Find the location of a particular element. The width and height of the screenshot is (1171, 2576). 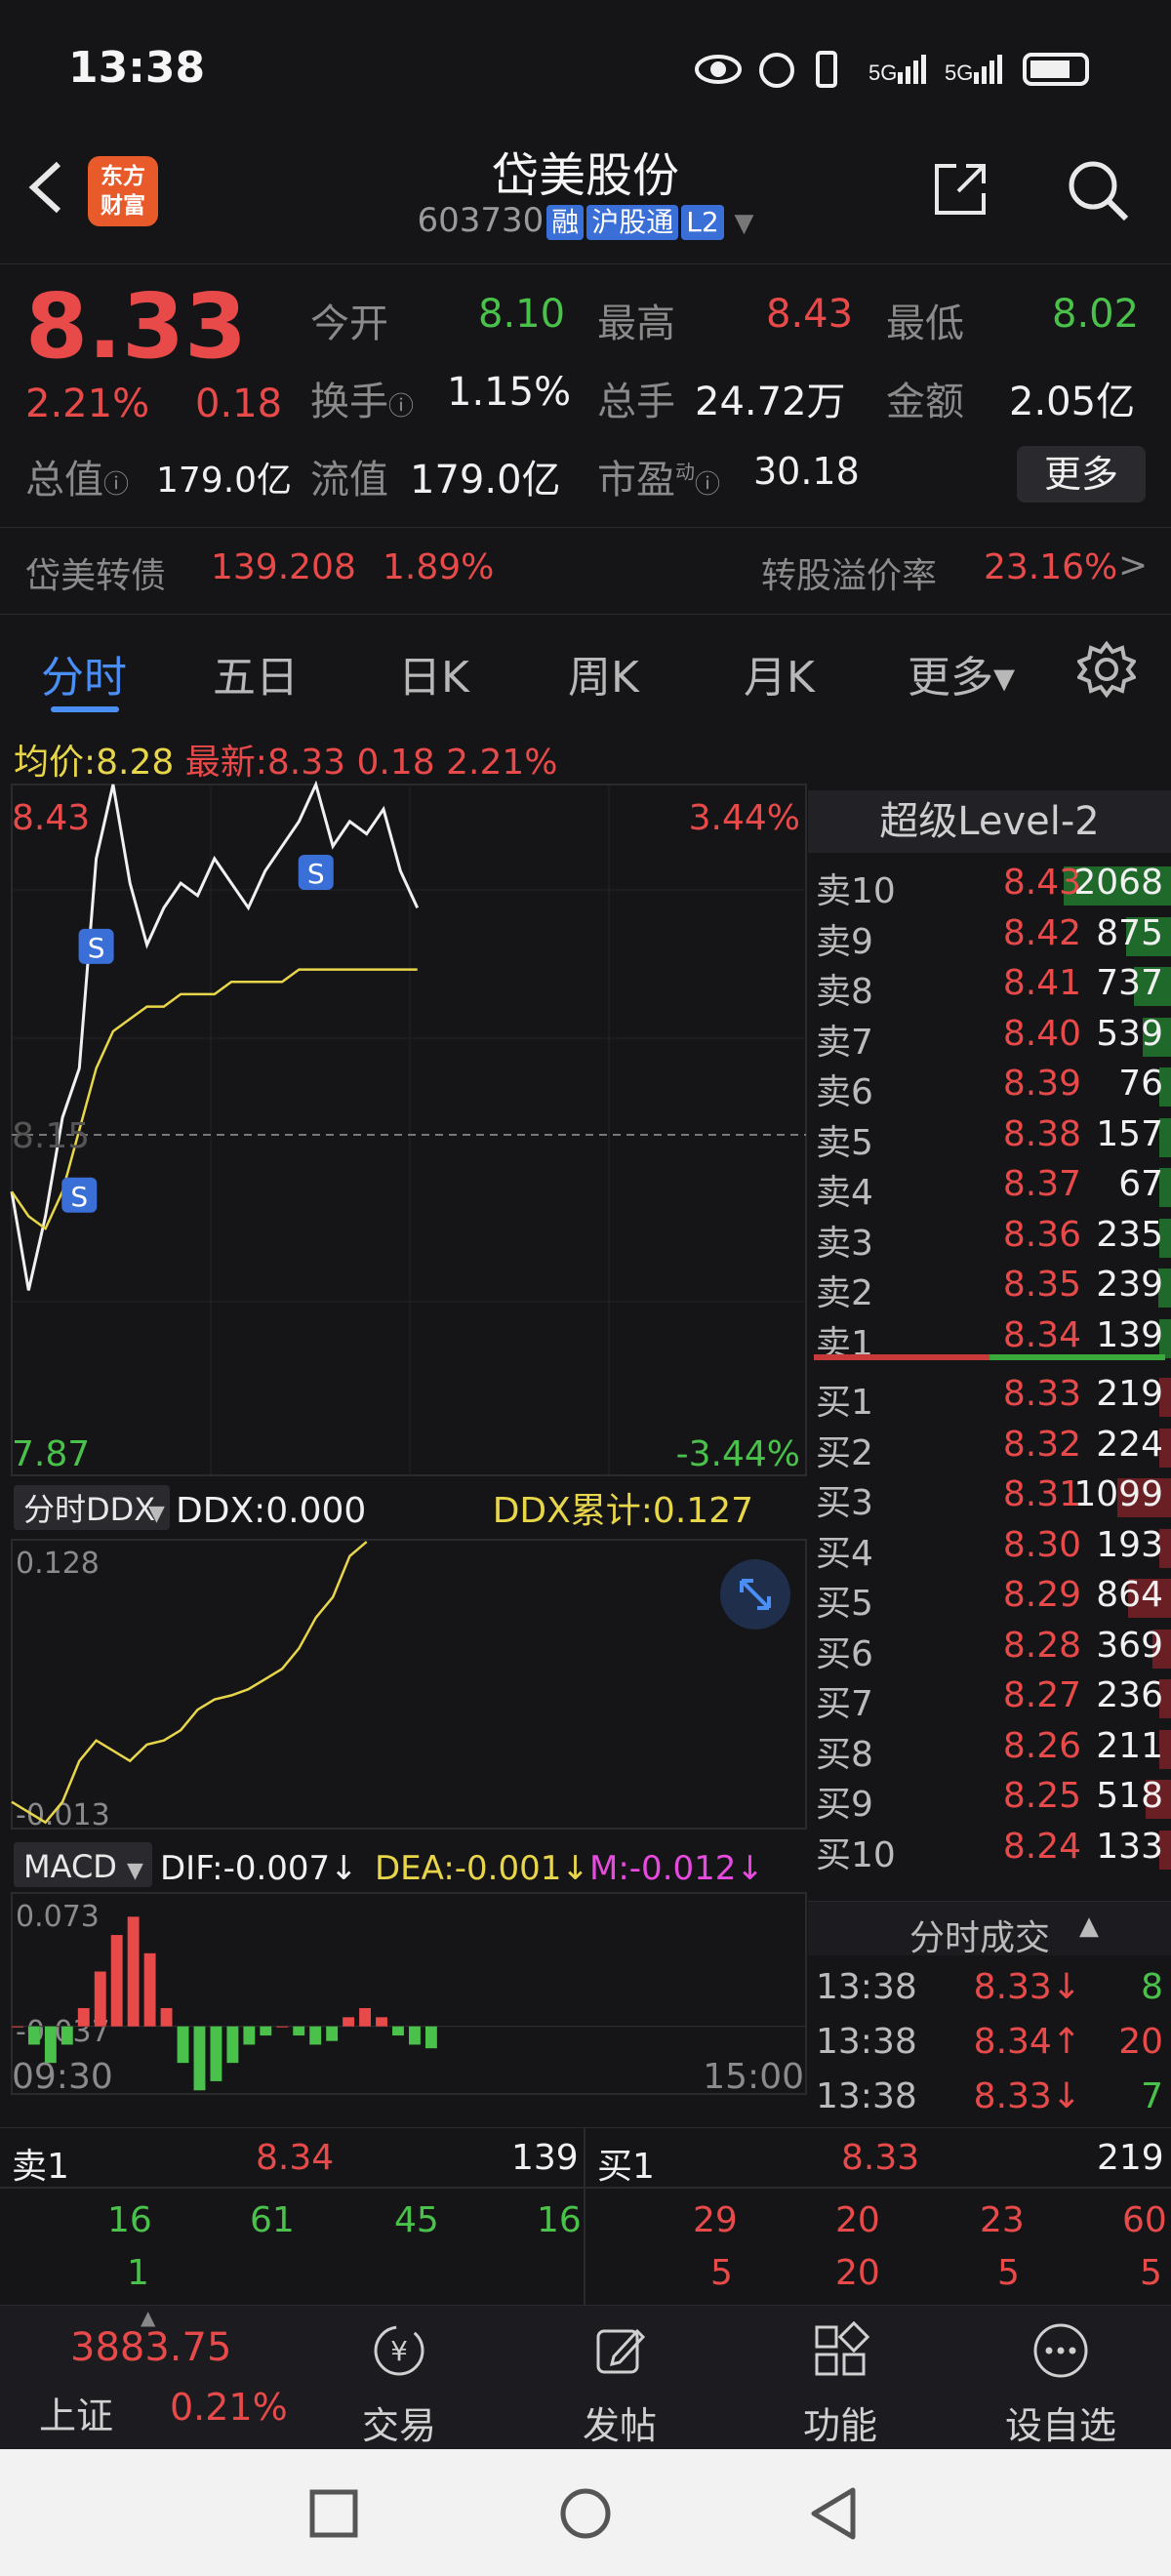

system-nav-bar is located at coordinates (585, 2512).